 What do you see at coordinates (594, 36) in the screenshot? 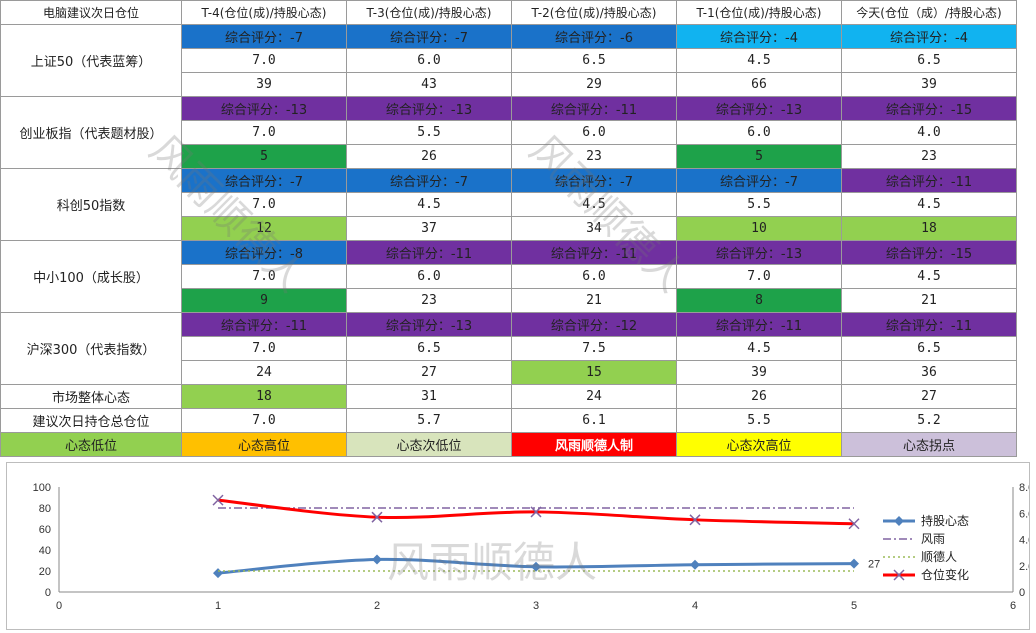
I see `score-cell: 综合评分：-6` at bounding box center [594, 36].